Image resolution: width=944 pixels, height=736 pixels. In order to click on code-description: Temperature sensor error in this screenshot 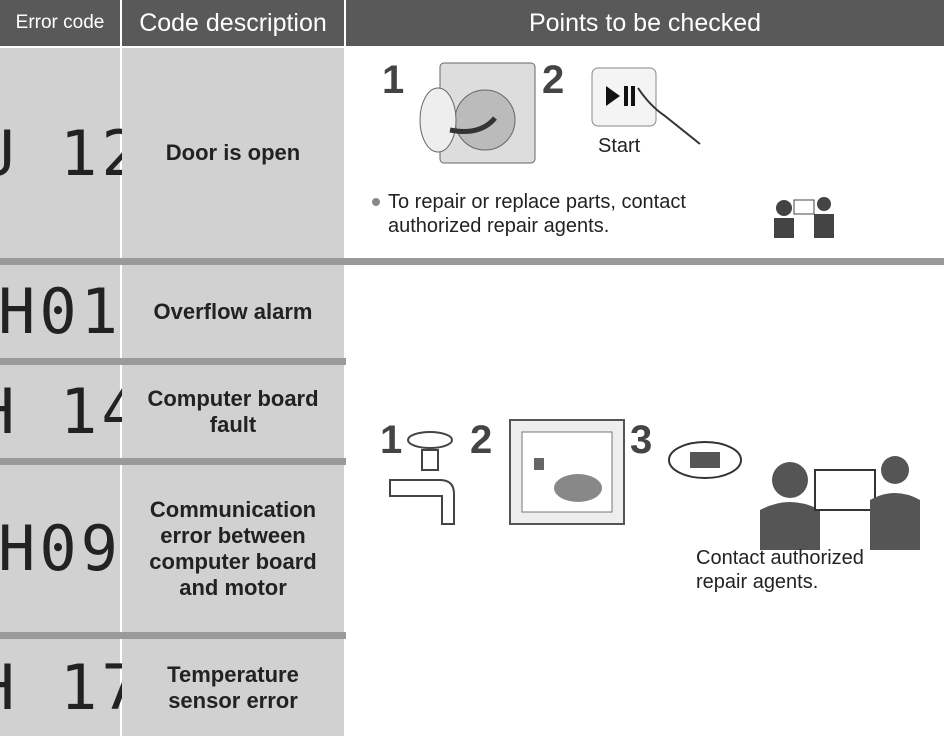, I will do `click(233, 687)`.